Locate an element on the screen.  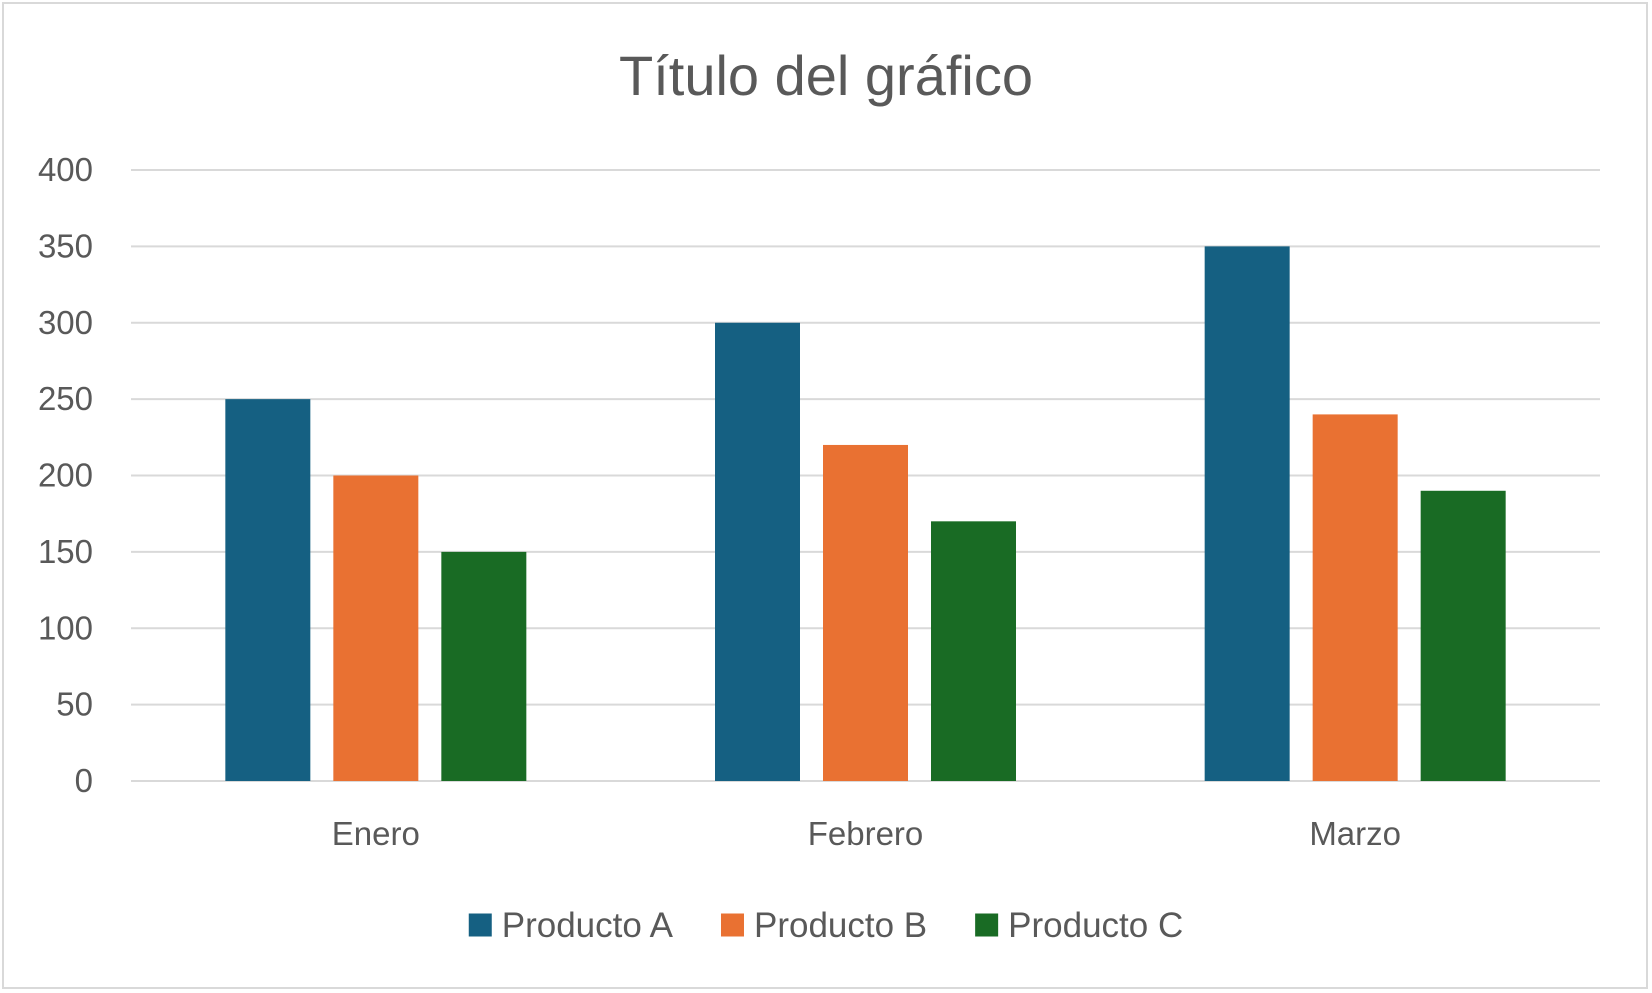
bar-producto-b-enero is located at coordinates (376, 628).